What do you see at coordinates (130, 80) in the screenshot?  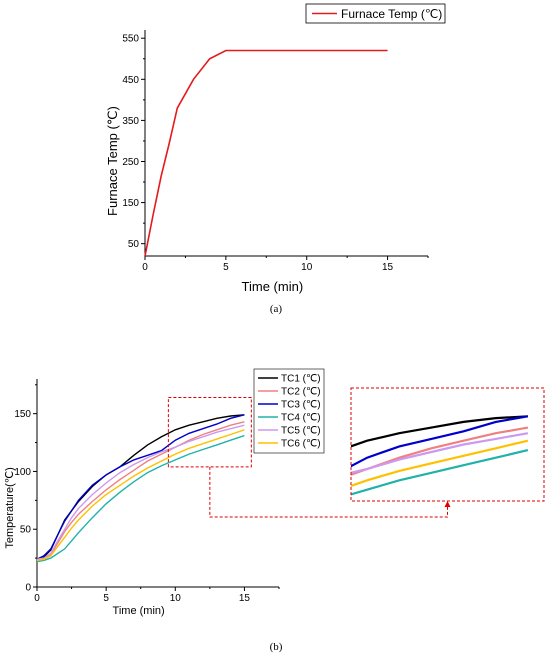 I see `chart-a-y-tick-label: 450` at bounding box center [130, 80].